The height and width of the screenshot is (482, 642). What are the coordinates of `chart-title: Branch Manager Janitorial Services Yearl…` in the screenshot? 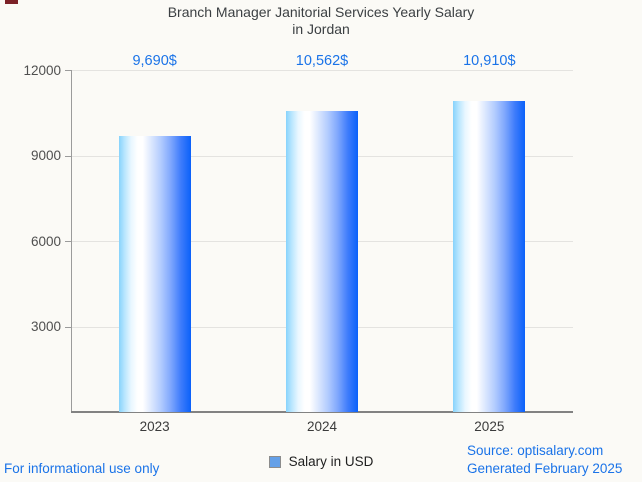 It's located at (321, 20).